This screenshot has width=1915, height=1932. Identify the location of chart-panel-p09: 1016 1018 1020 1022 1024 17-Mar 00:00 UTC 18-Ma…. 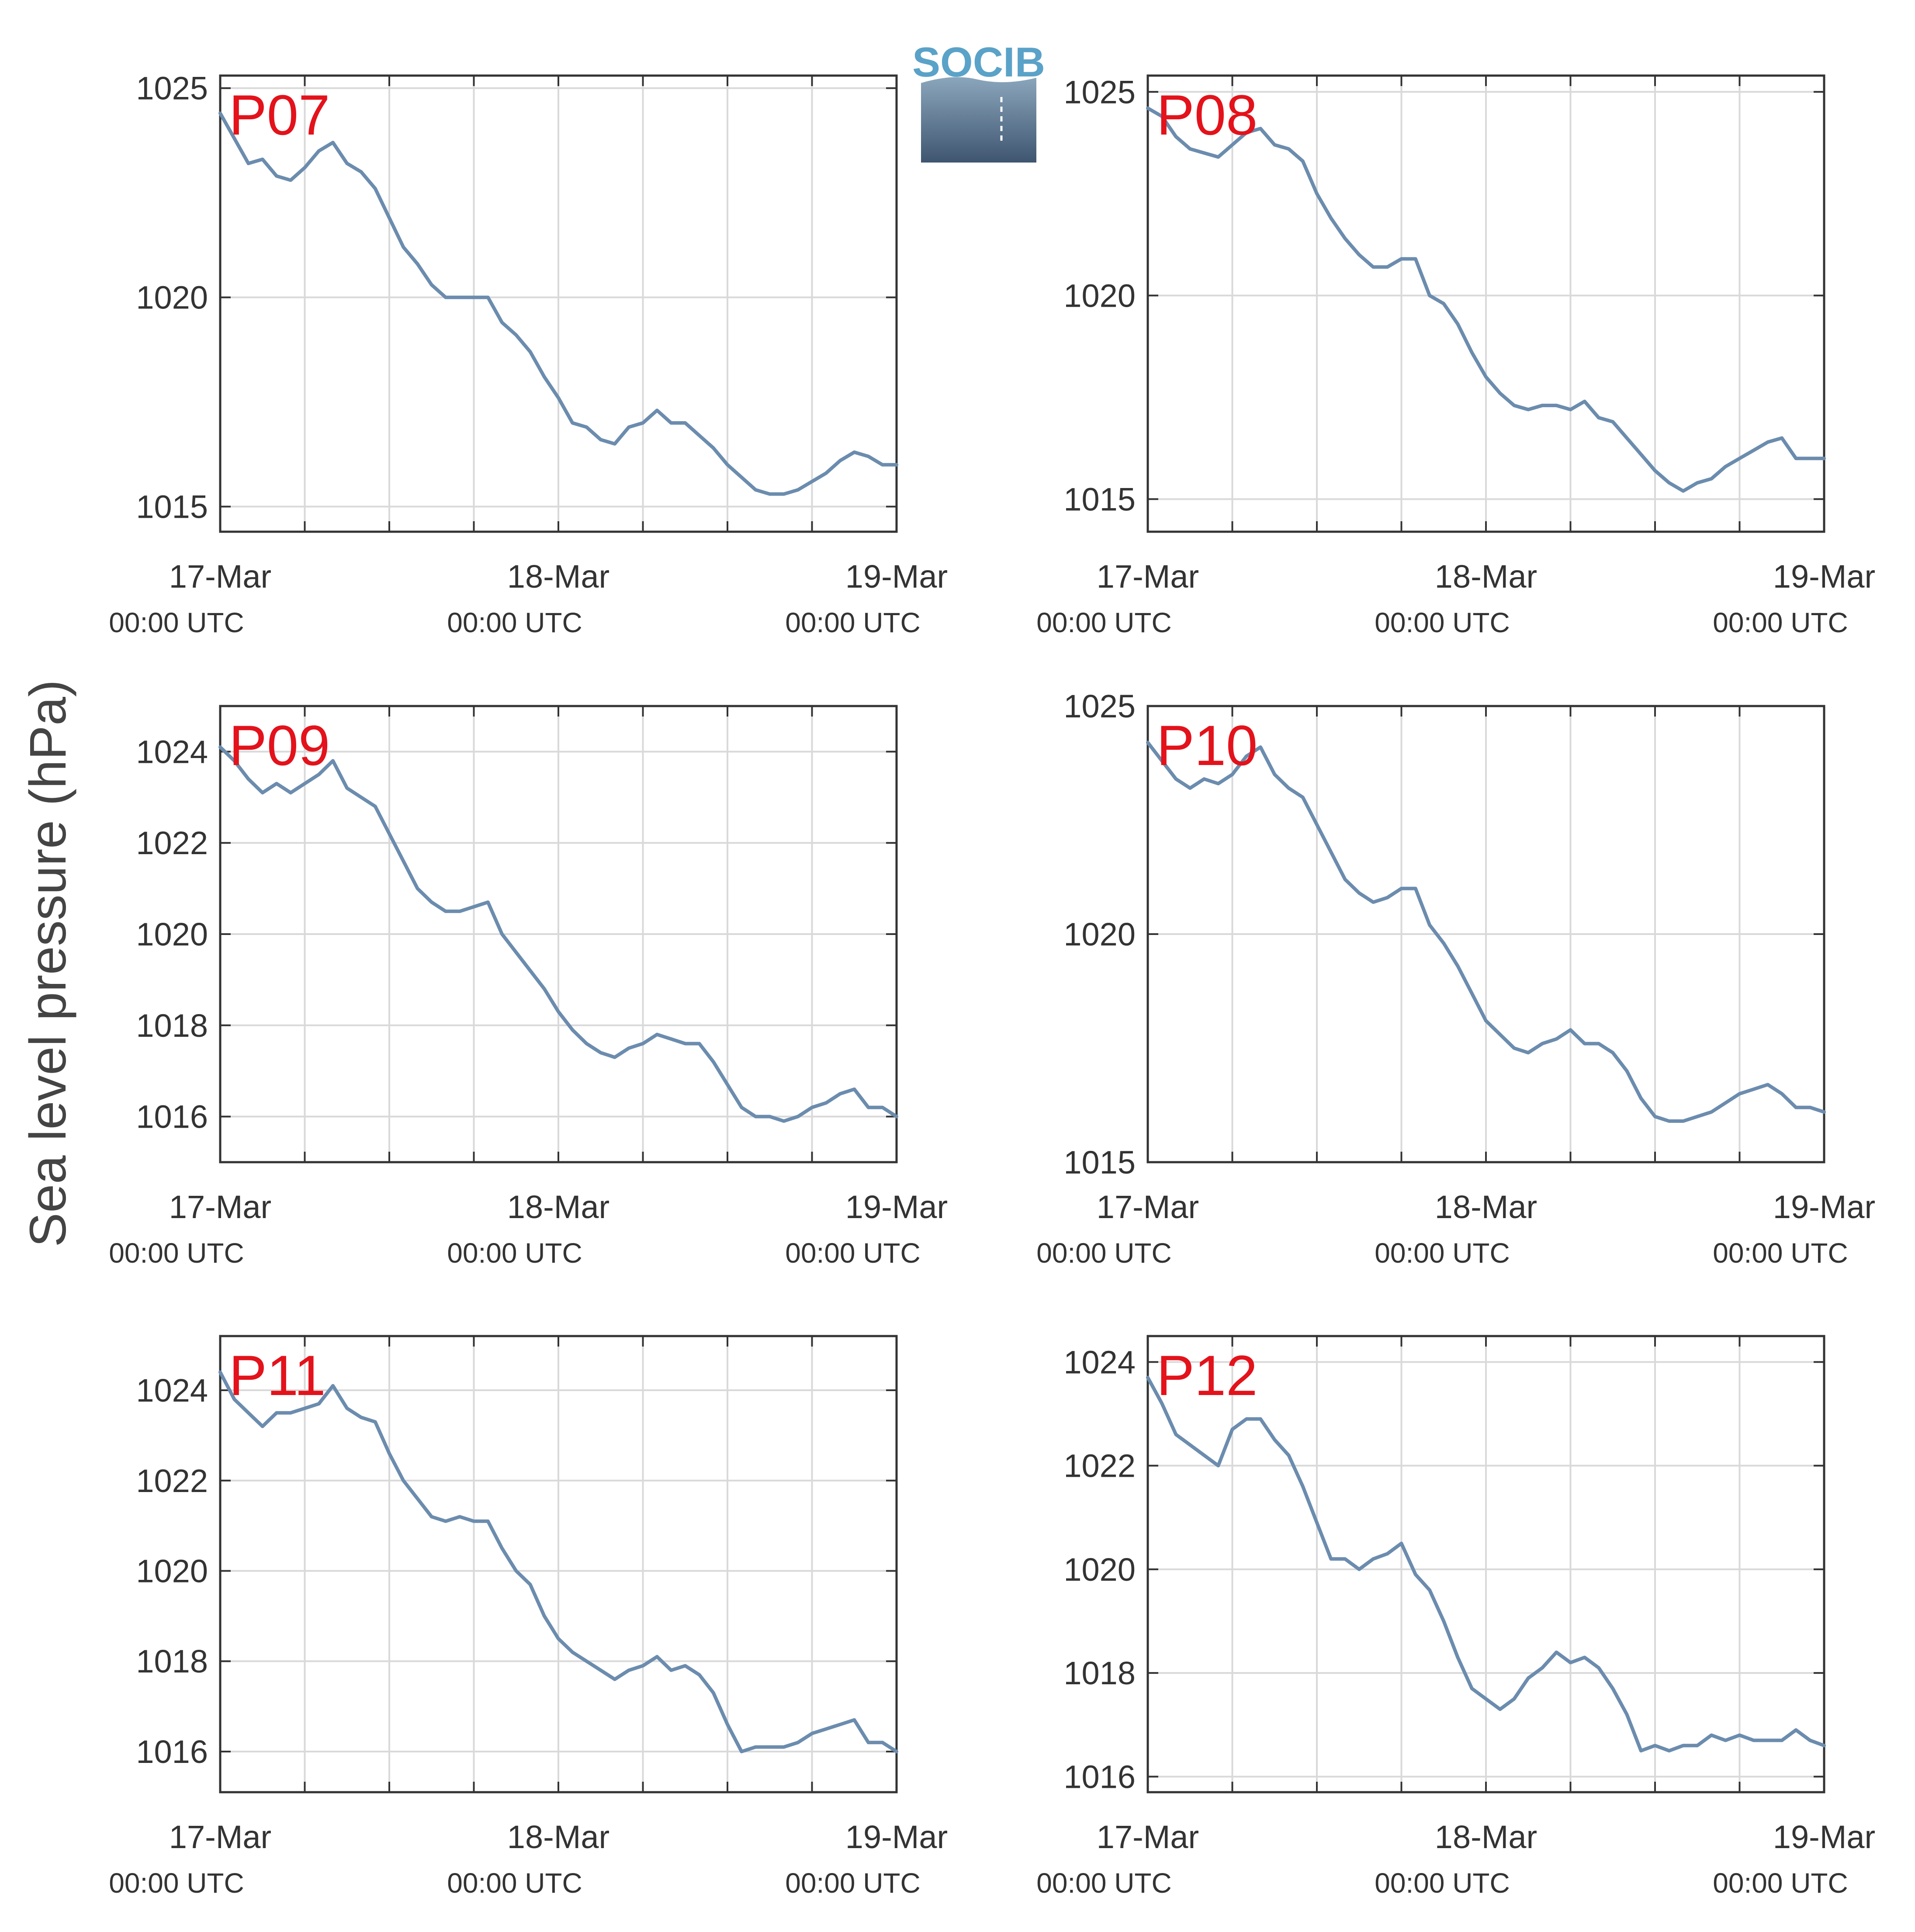
(528, 987).